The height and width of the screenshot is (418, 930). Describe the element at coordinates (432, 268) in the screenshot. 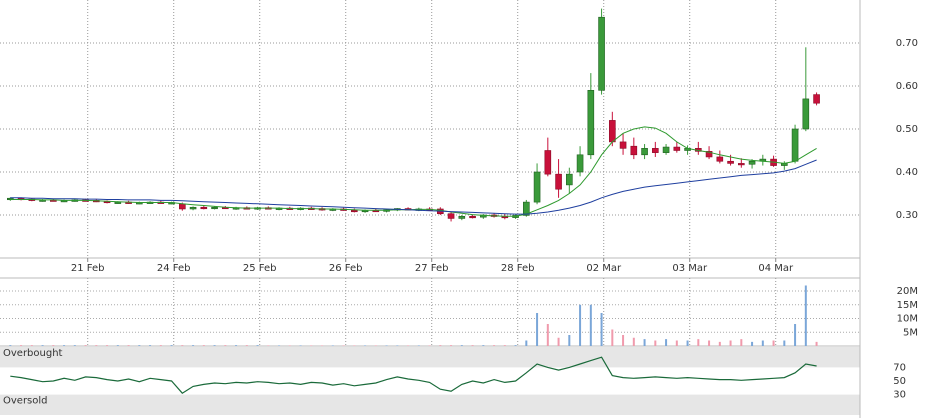

I see `x-tick-label: 27 Feb` at that location.